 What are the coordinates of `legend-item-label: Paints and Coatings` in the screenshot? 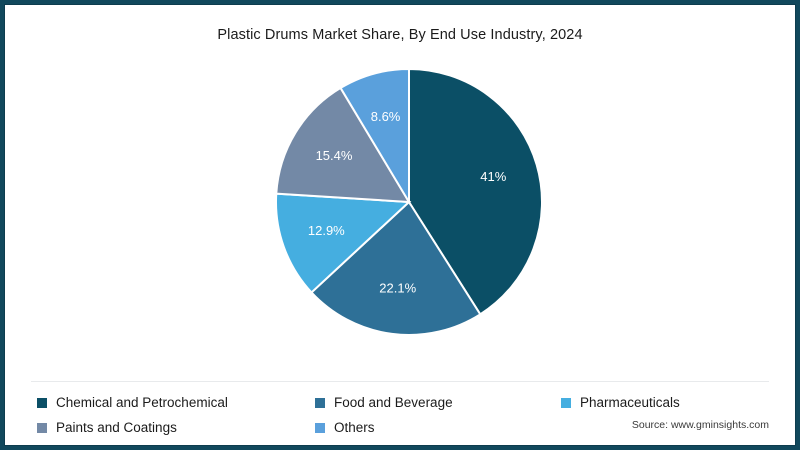 It's located at (116, 427).